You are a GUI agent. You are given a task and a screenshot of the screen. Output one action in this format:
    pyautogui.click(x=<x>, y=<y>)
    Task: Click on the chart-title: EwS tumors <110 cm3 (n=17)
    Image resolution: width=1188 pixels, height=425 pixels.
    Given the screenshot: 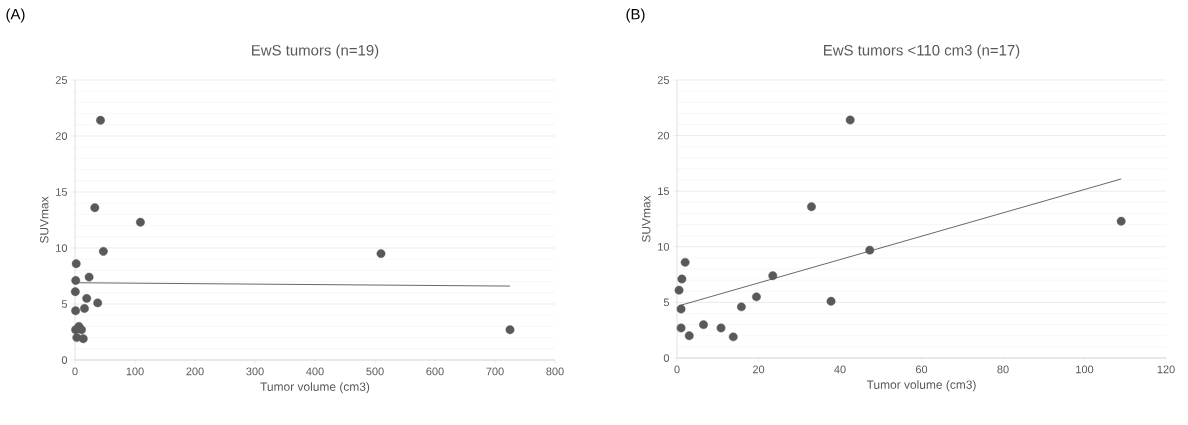 What is the action you would take?
    pyautogui.click(x=922, y=51)
    